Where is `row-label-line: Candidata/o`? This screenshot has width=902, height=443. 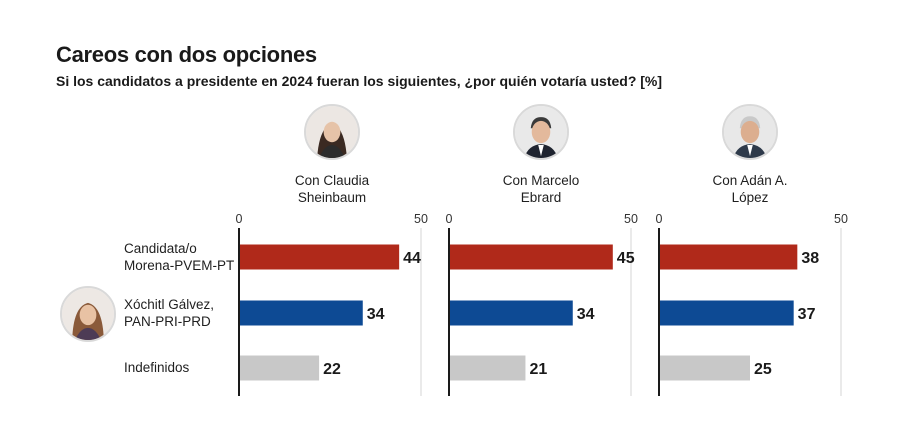
row-label-line: Candidata/o is located at coordinates (160, 248).